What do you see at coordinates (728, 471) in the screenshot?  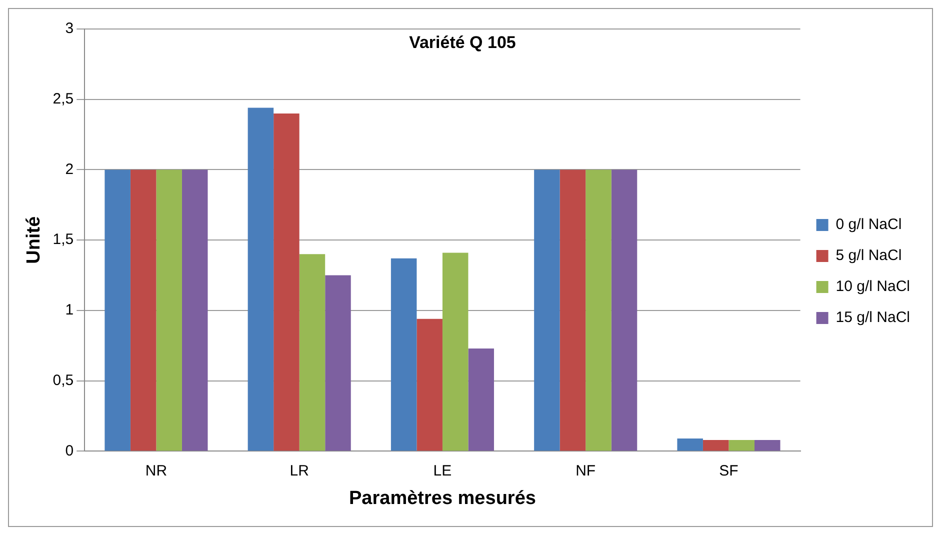 I see `x-tick-label: SF` at bounding box center [728, 471].